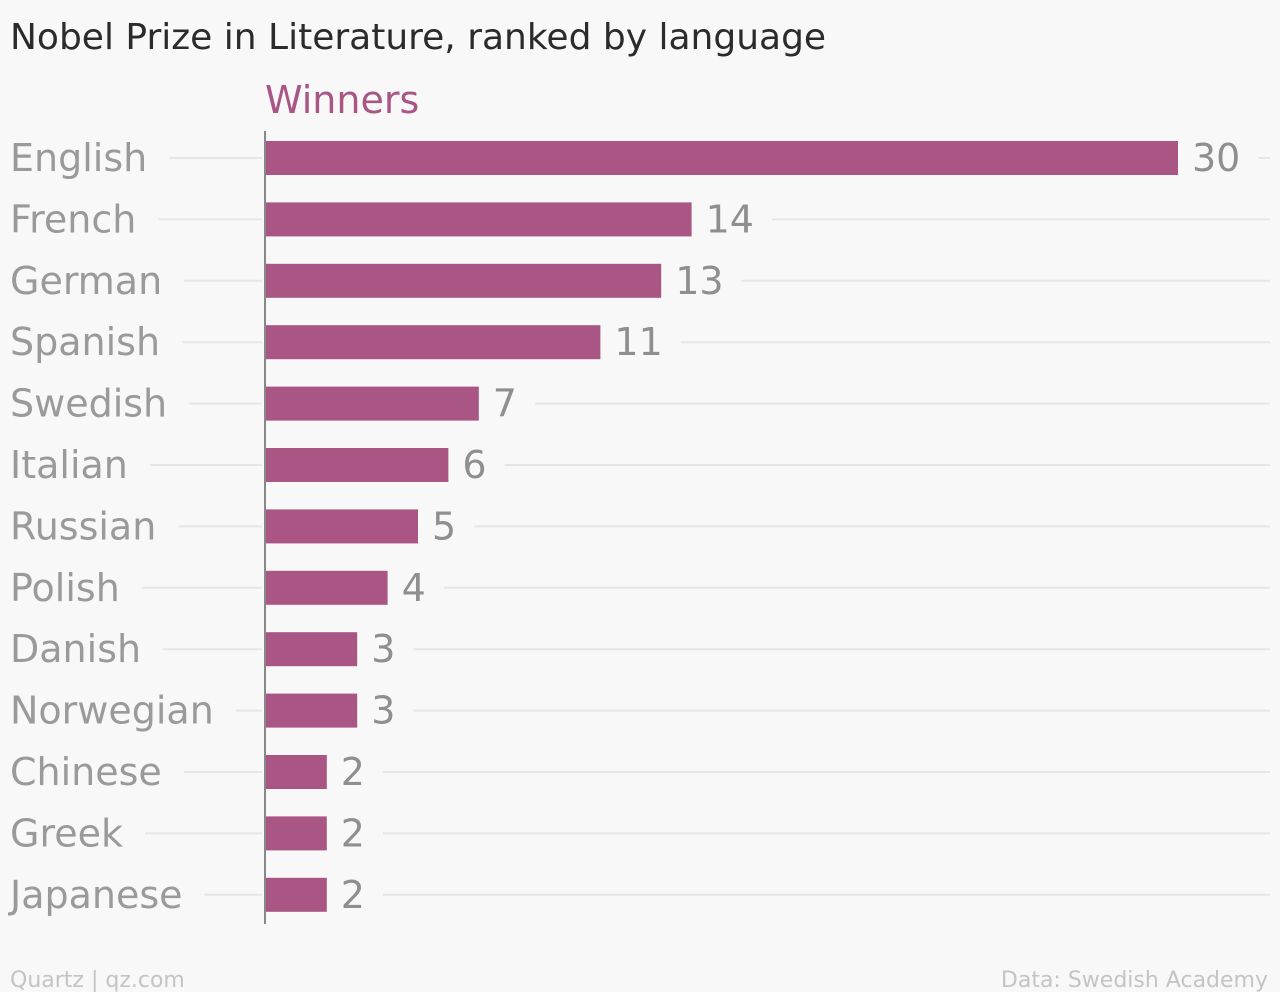 Image resolution: width=1280 pixels, height=992 pixels. I want to click on category-label-japanese: Japanese, so click(95, 895).